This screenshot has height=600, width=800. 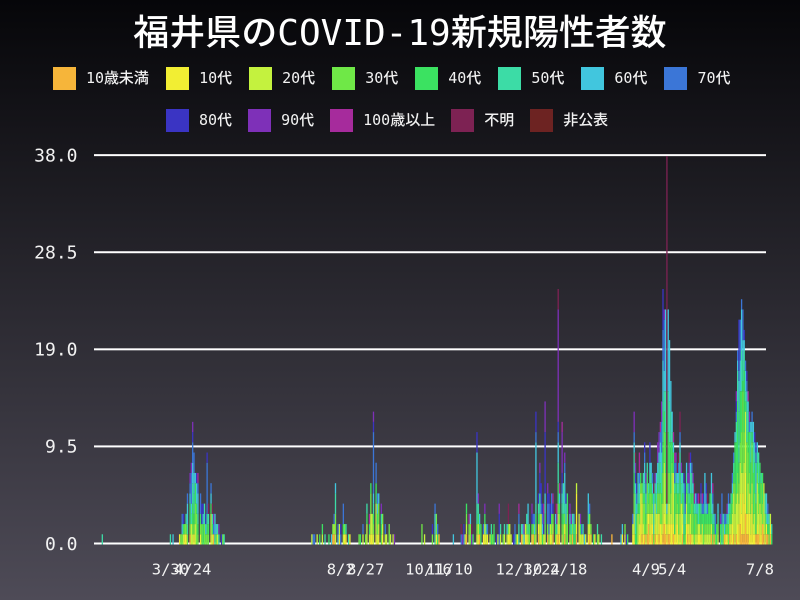 I want to click on x-tick-label-12/30: 12/30, so click(x=519, y=570).